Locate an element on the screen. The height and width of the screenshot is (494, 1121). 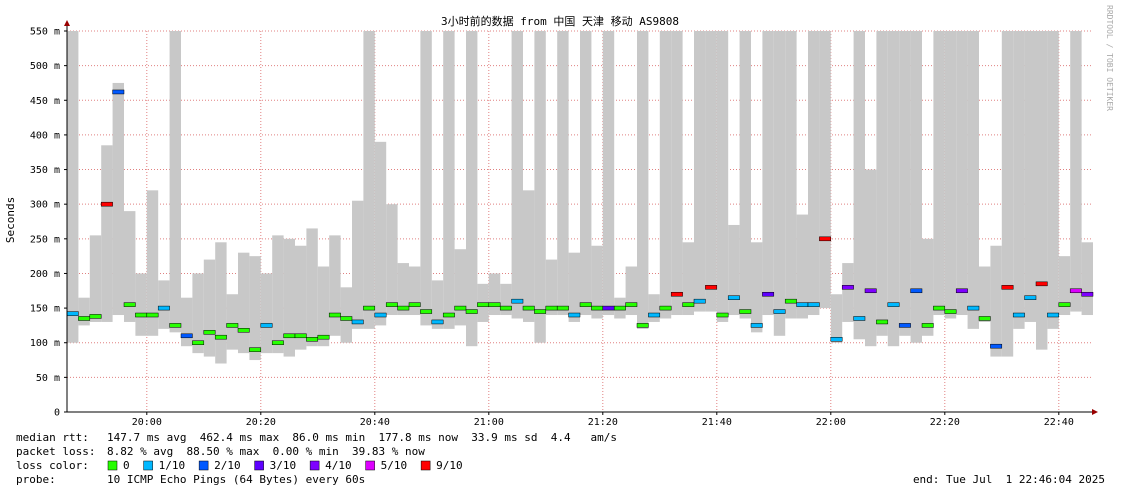
y-tick-label: 200 m is located at coordinates (45, 274).